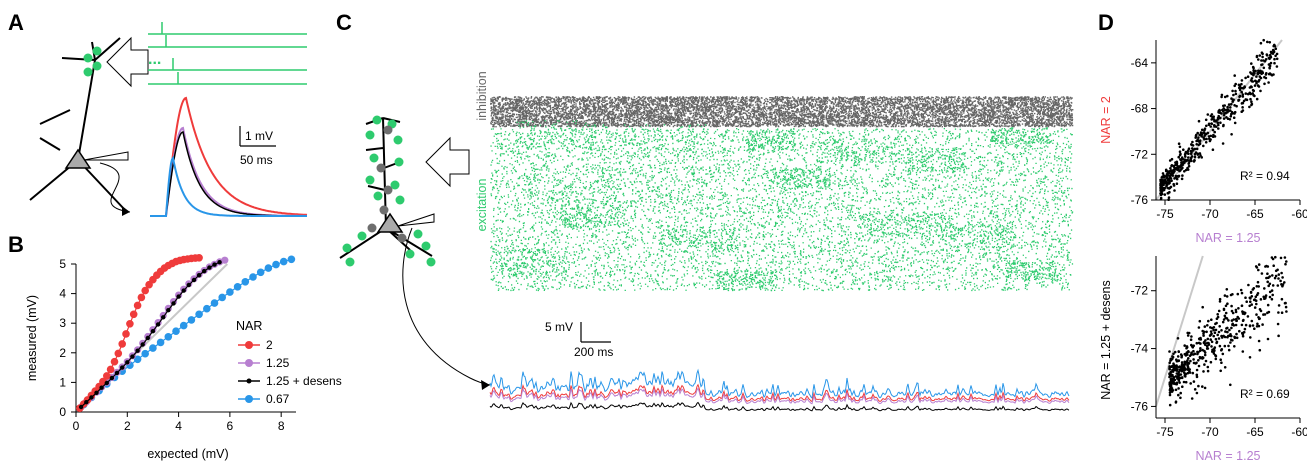 This screenshot has width=1307, height=462. What do you see at coordinates (1140, 200) in the screenshot?
I see `y-tick-label: -76` at bounding box center [1140, 200].